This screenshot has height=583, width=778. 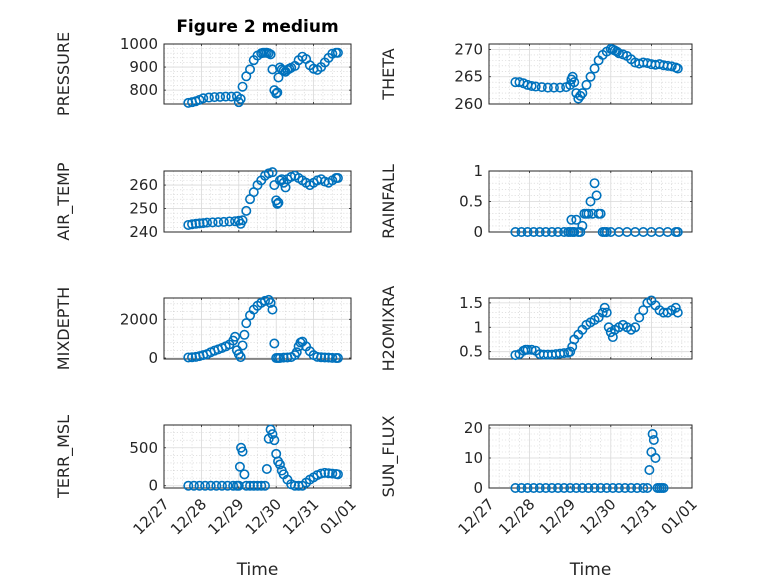 What do you see at coordinates (388, 329) in the screenshot?
I see `y-axis-label: H2OMIXRA` at bounding box center [388, 329].